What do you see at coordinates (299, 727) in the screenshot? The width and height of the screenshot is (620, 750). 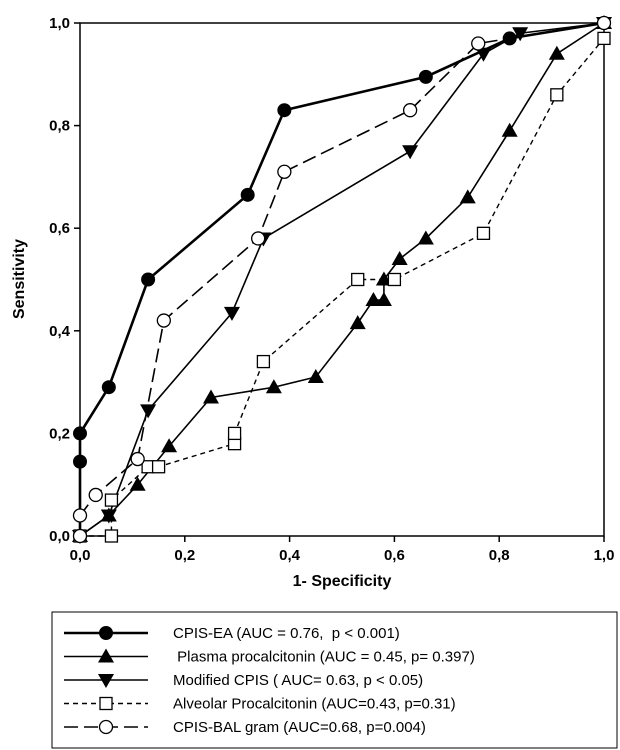 I see `legend-label: CPIS-BAL gram (AUC=0.68, p=0.004)` at bounding box center [299, 727].